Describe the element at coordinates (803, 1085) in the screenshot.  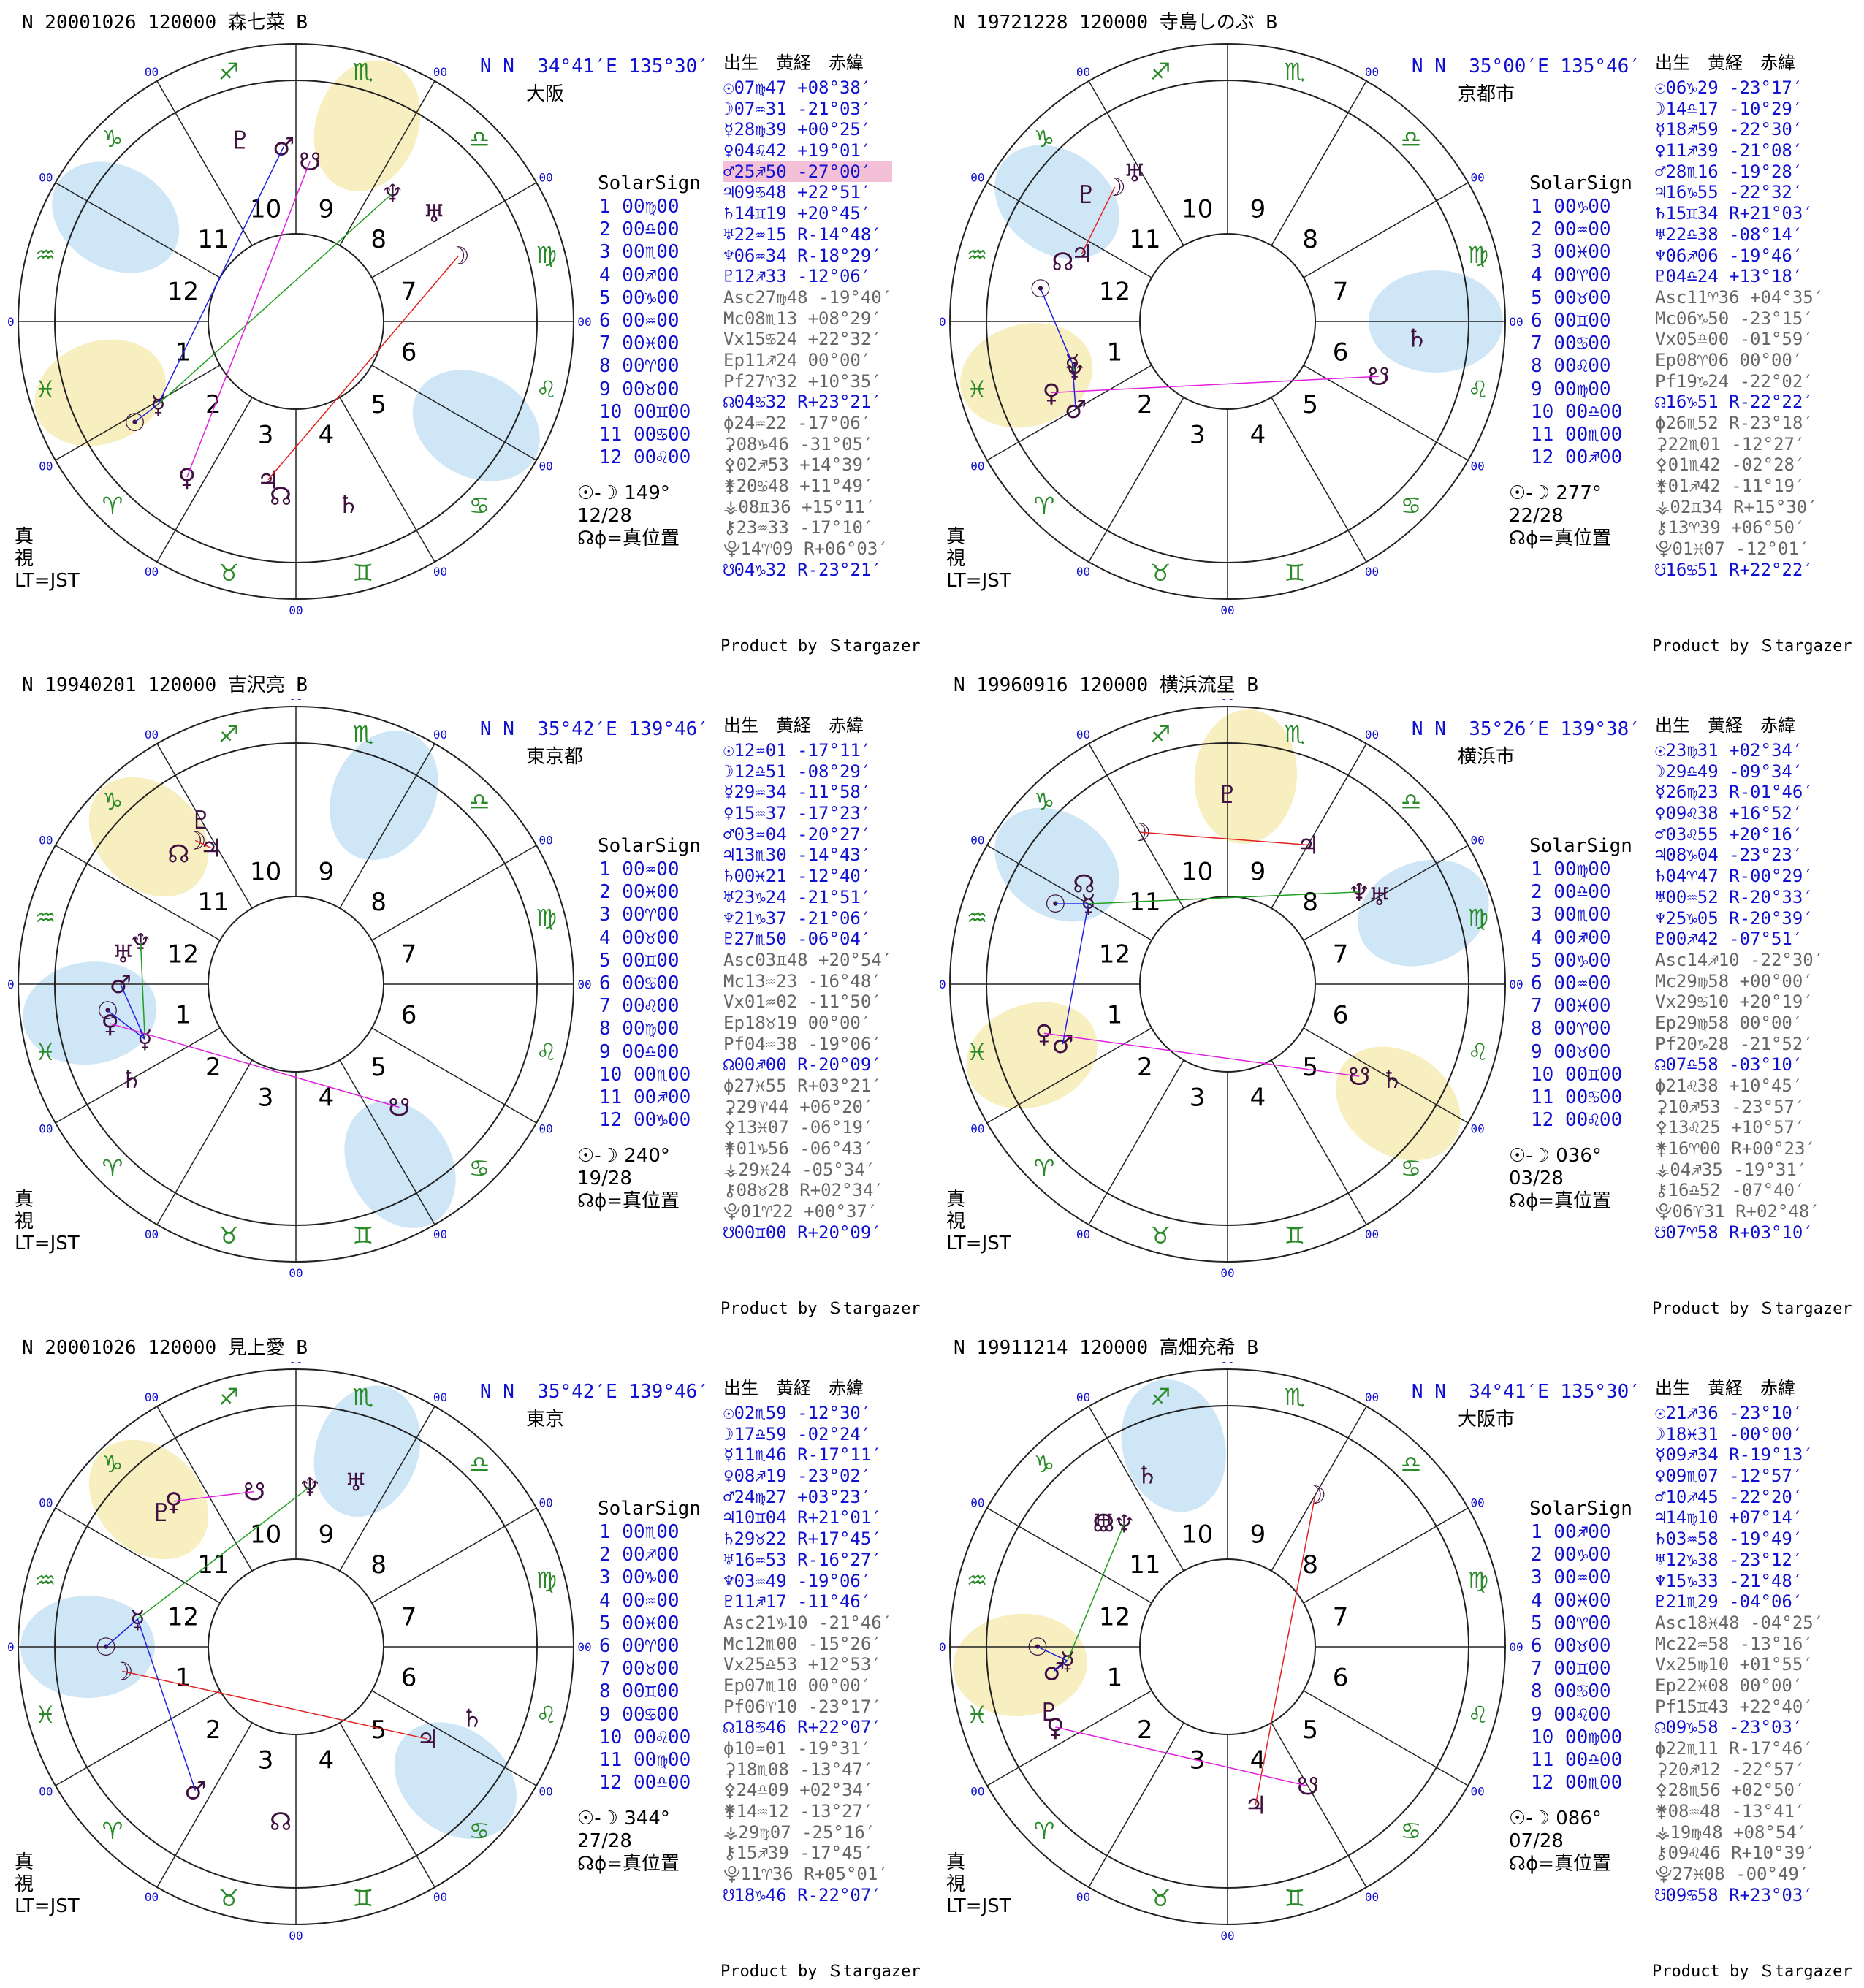
I see `table-row: ϕ27♓55 R+03°21′` at that location.